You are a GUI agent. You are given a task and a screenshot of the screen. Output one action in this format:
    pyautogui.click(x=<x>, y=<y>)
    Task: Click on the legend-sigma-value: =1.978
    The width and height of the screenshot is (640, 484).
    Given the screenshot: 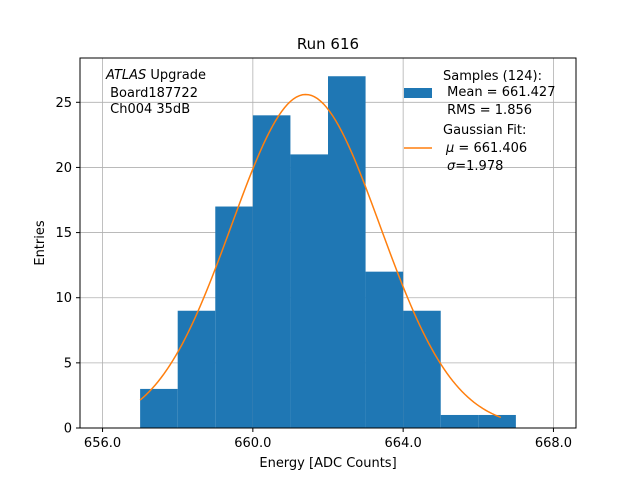 What is the action you would take?
    pyautogui.click(x=479, y=166)
    